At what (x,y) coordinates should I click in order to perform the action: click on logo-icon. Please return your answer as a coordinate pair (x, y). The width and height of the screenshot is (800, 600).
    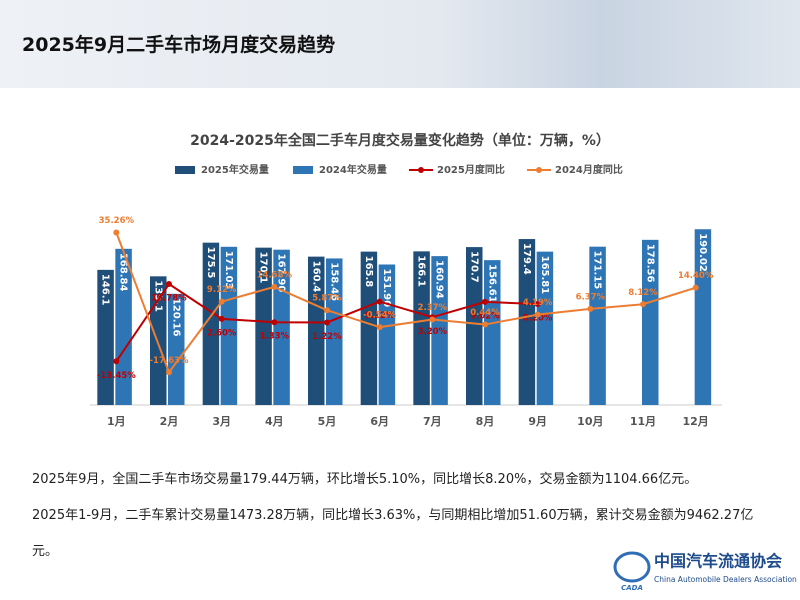
    Looking at the image, I should click on (632, 567).